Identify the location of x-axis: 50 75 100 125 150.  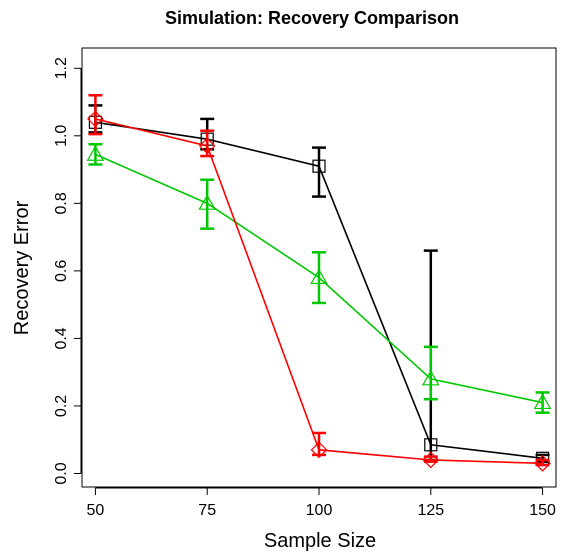
(321, 503).